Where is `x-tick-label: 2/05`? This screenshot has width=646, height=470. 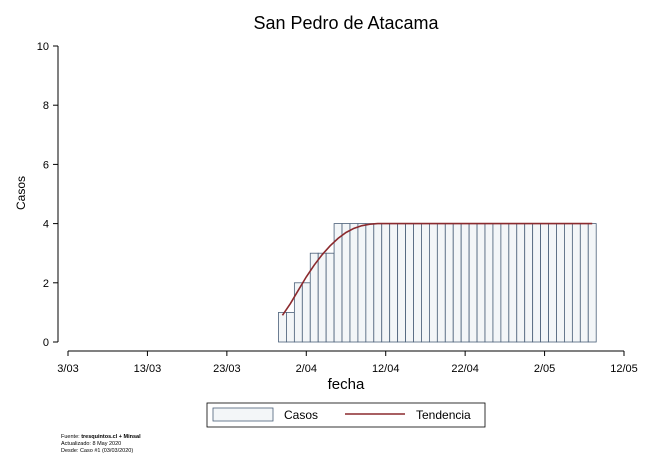
x-tick-label: 2/05 is located at coordinates (544, 369).